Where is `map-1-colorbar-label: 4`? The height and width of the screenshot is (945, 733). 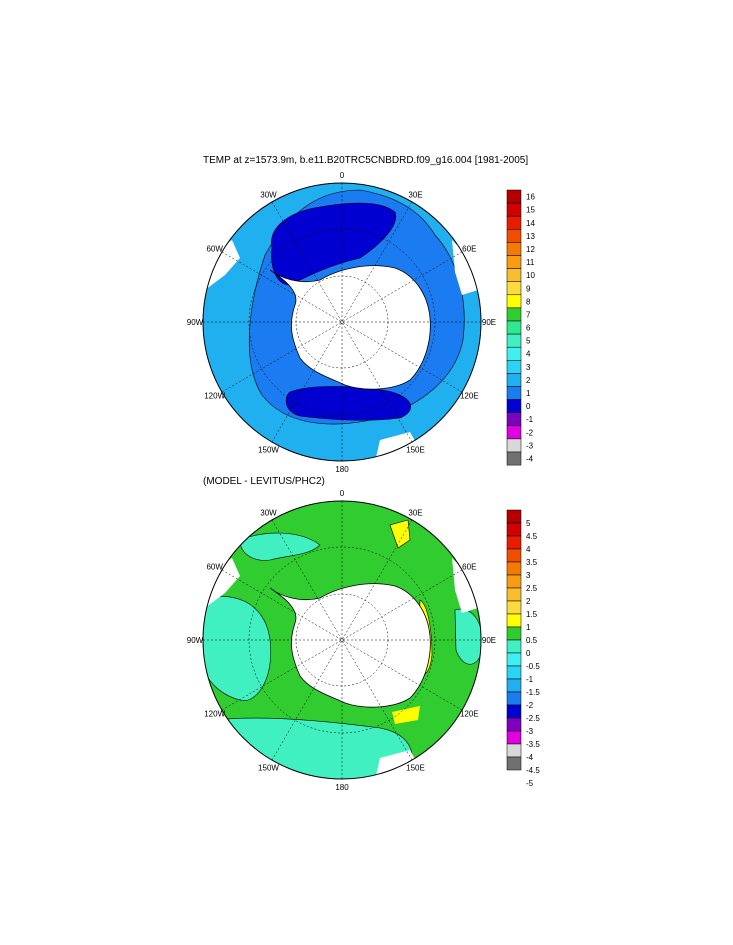 map-1-colorbar-label: 4 is located at coordinates (528, 354).